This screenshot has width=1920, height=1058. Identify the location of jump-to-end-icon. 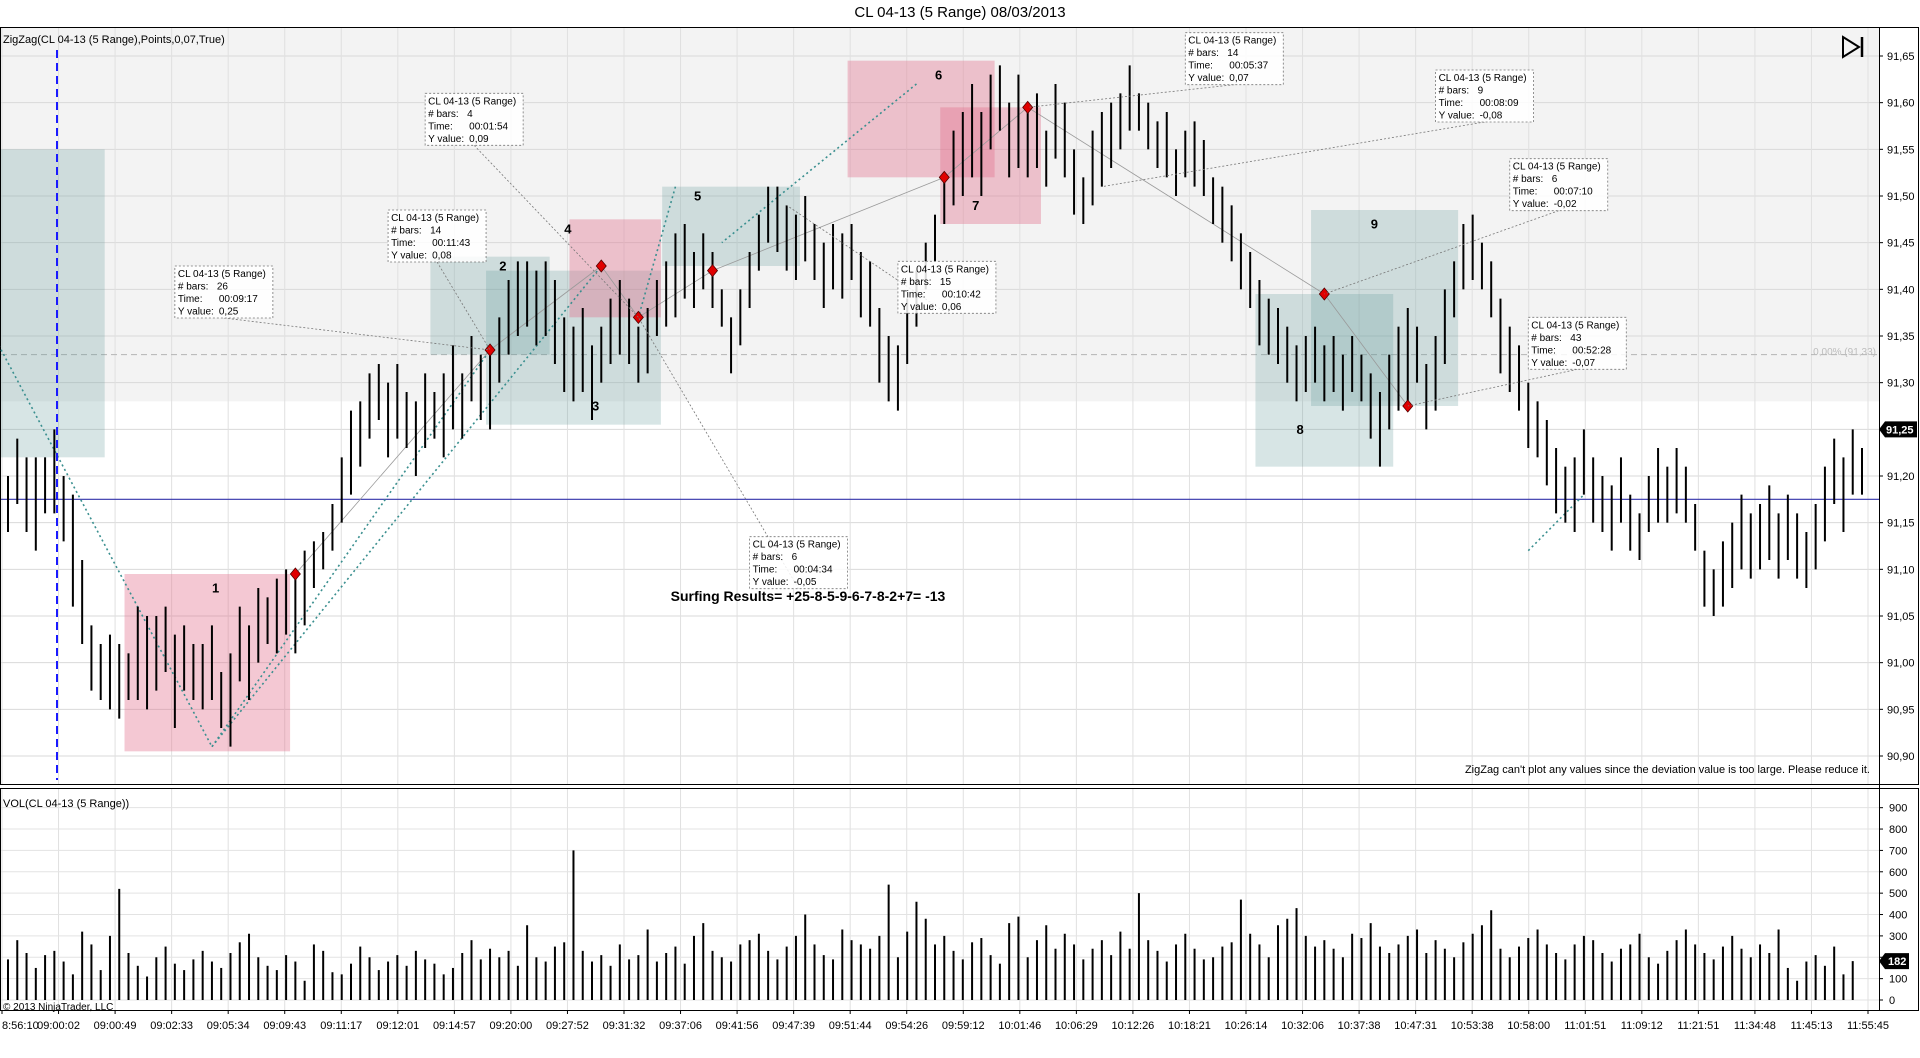
(1853, 47).